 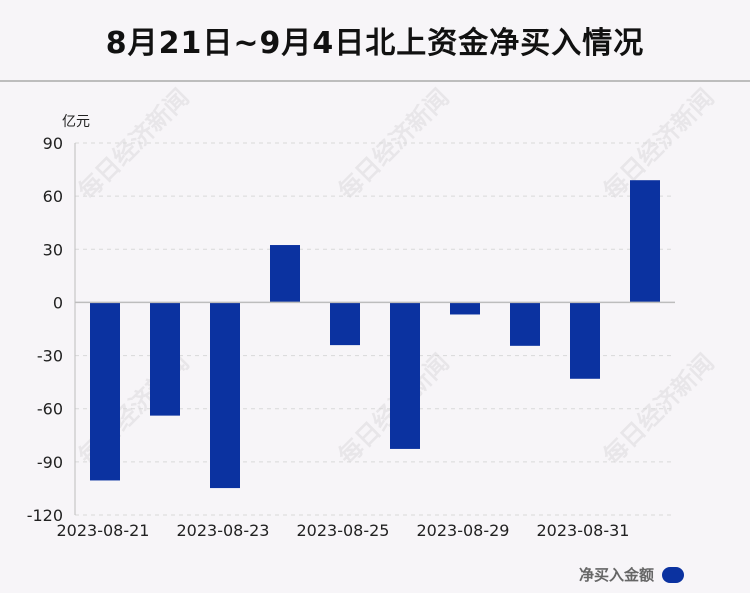 I want to click on y-tick-label: 60, so click(x=53, y=196).